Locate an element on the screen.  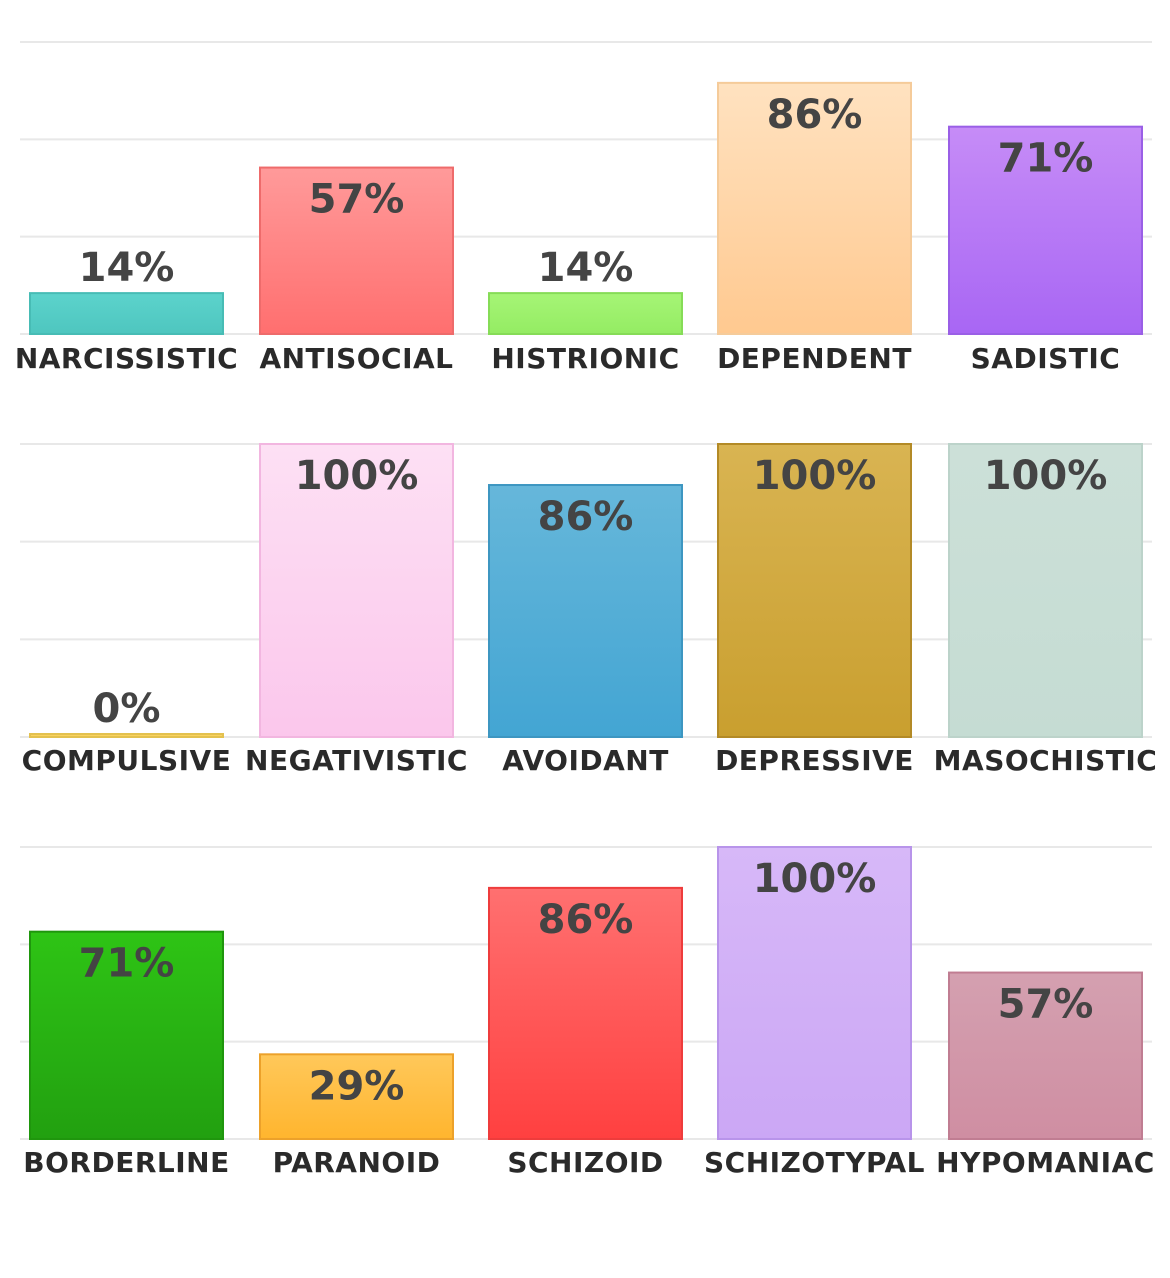
value-label-paranoid: 29% is located at coordinates (357, 1086).